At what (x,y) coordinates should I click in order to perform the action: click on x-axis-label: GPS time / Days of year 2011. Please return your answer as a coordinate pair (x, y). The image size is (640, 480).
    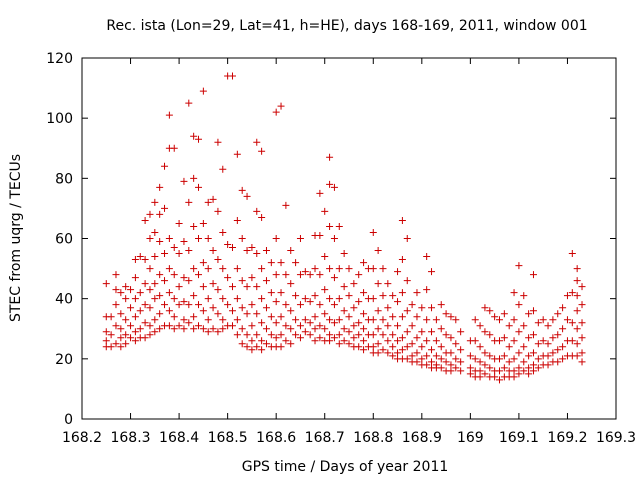
    Looking at the image, I should click on (345, 467).